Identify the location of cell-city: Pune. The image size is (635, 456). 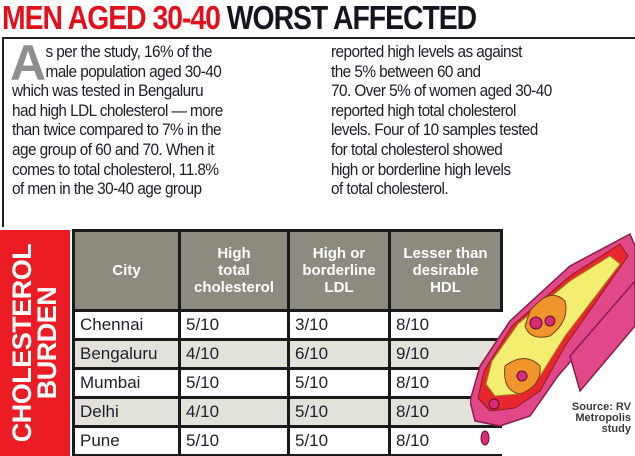
(126, 440).